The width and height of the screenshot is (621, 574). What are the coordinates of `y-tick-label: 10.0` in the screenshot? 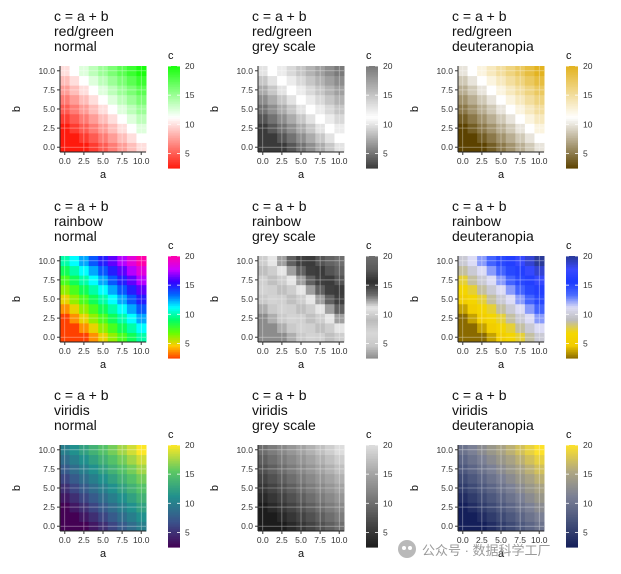 It's located at (444, 261).